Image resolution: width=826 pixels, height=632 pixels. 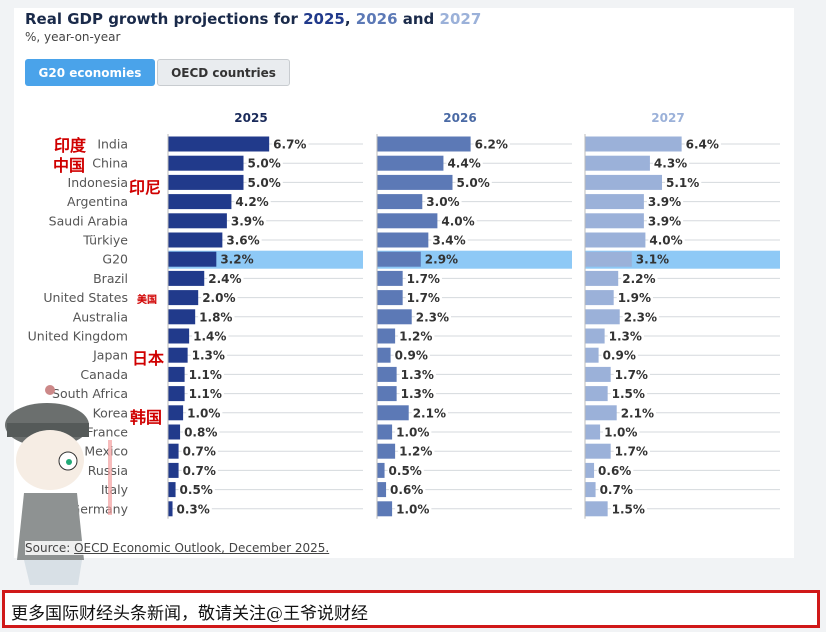 I want to click on bar-2025-Russia, so click(x=173, y=470).